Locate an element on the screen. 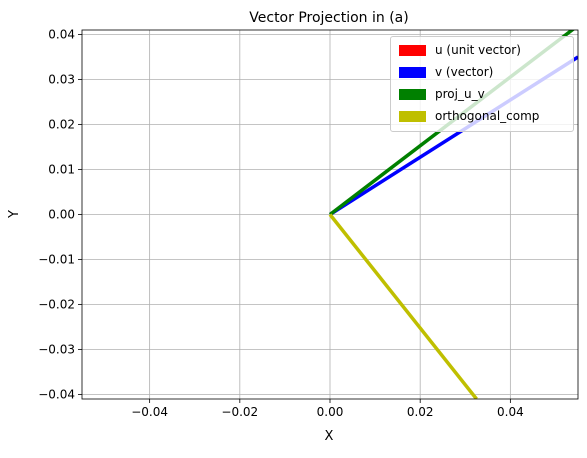  chart-title: Vector Projection in (a) is located at coordinates (328, 18).